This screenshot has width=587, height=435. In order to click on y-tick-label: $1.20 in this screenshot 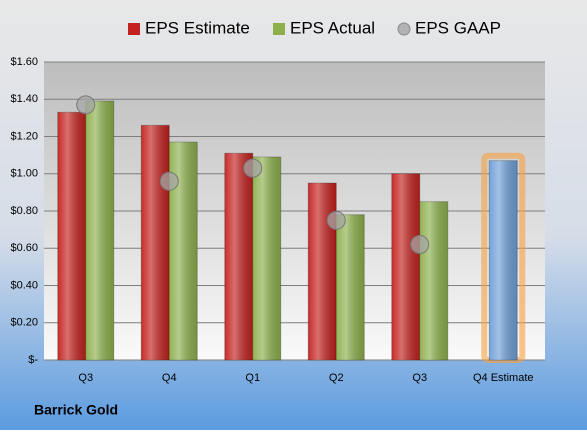, I will do `click(24, 136)`.